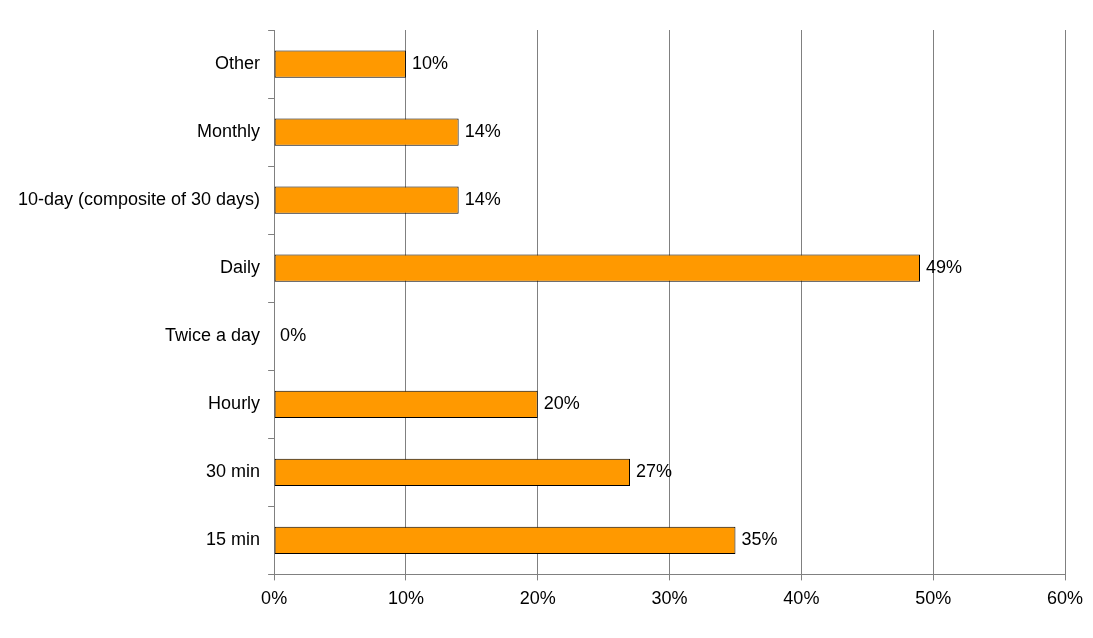 Image resolution: width=1093 pixels, height=638 pixels. I want to click on data-label: 20%, so click(561, 403).